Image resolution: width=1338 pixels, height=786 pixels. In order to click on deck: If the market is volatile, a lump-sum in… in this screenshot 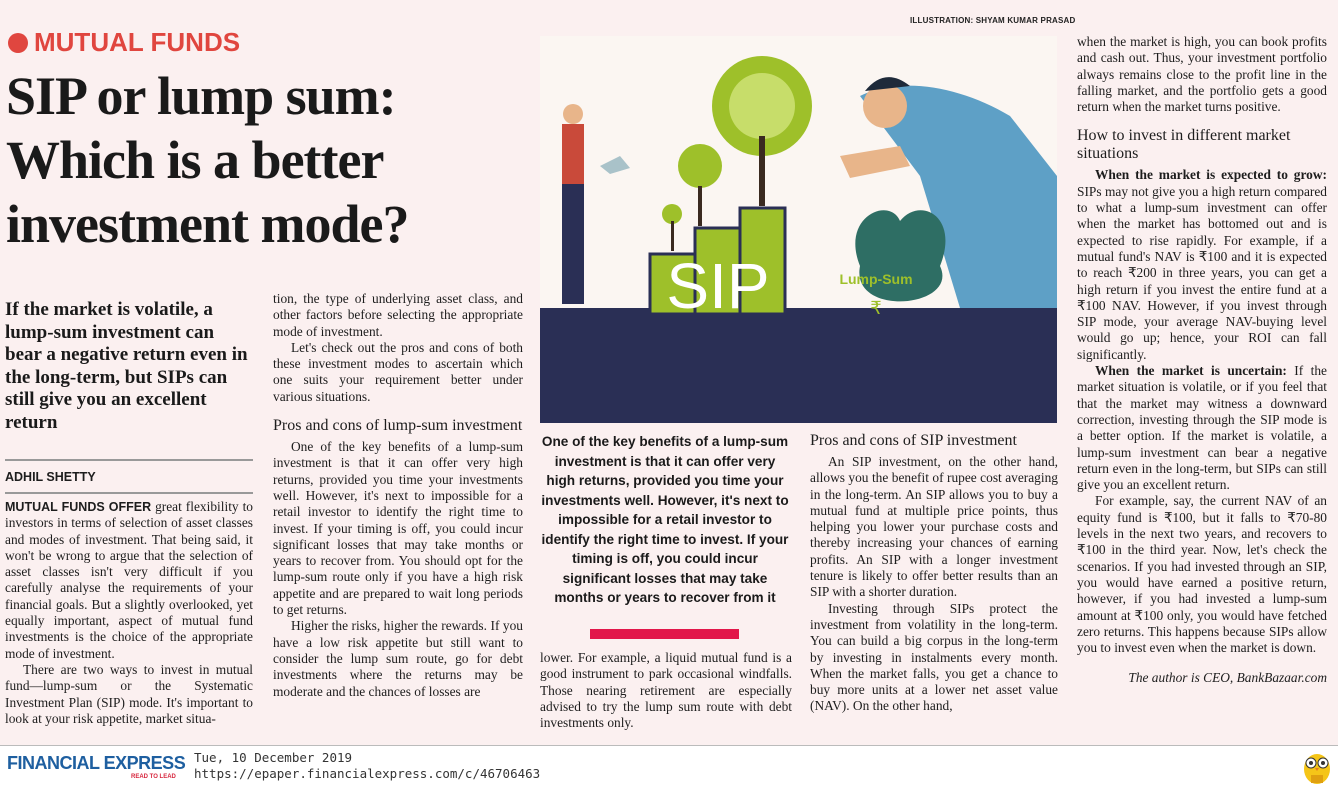, I will do `click(126, 366)`.